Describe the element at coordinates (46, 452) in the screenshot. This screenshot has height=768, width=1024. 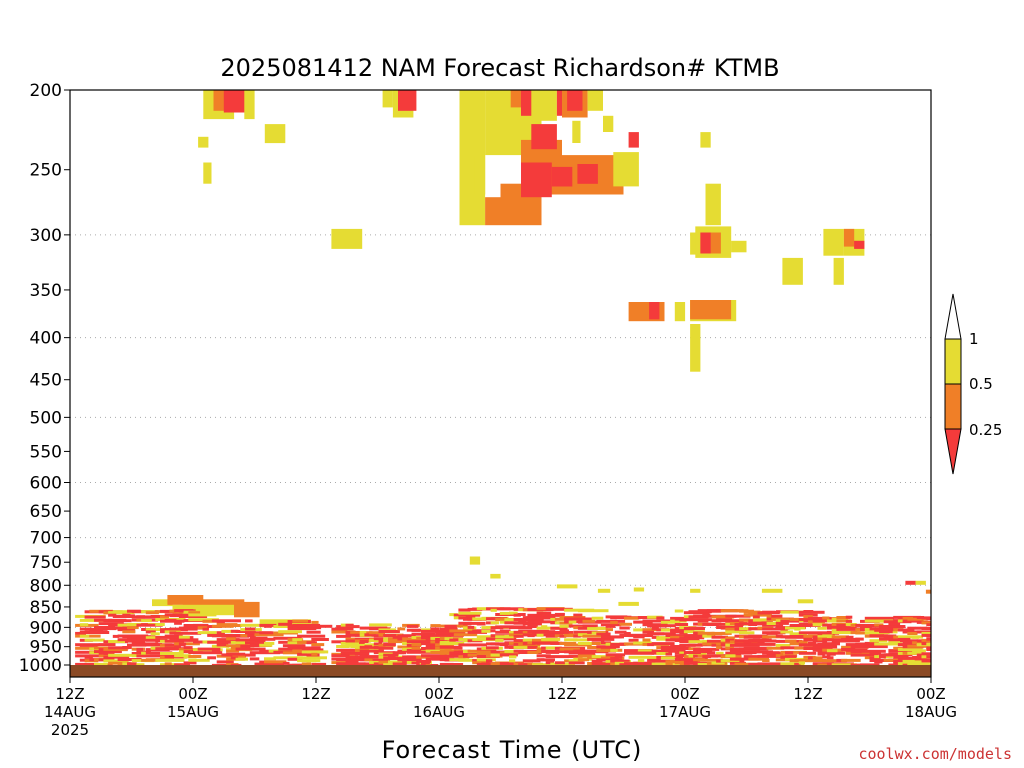
I see `y-tick-label: 550` at that location.